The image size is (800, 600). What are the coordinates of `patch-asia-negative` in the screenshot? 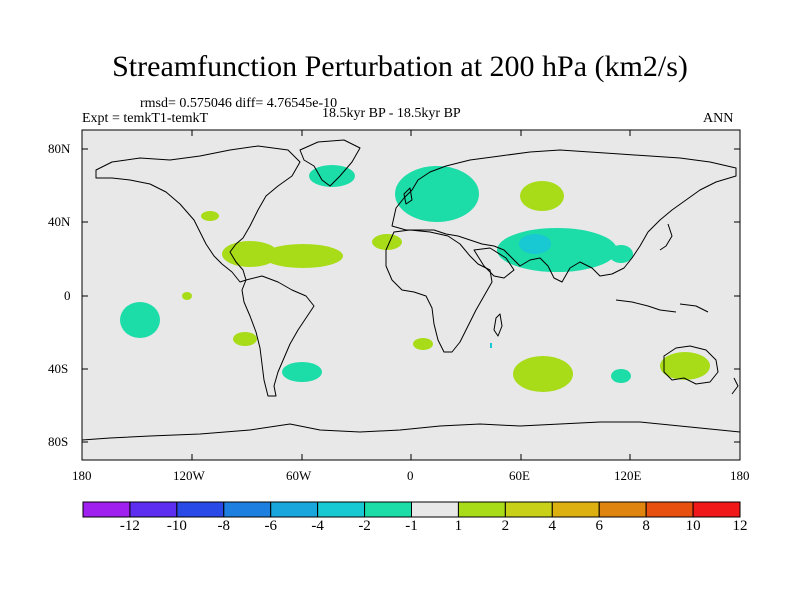 It's located at (557, 250).